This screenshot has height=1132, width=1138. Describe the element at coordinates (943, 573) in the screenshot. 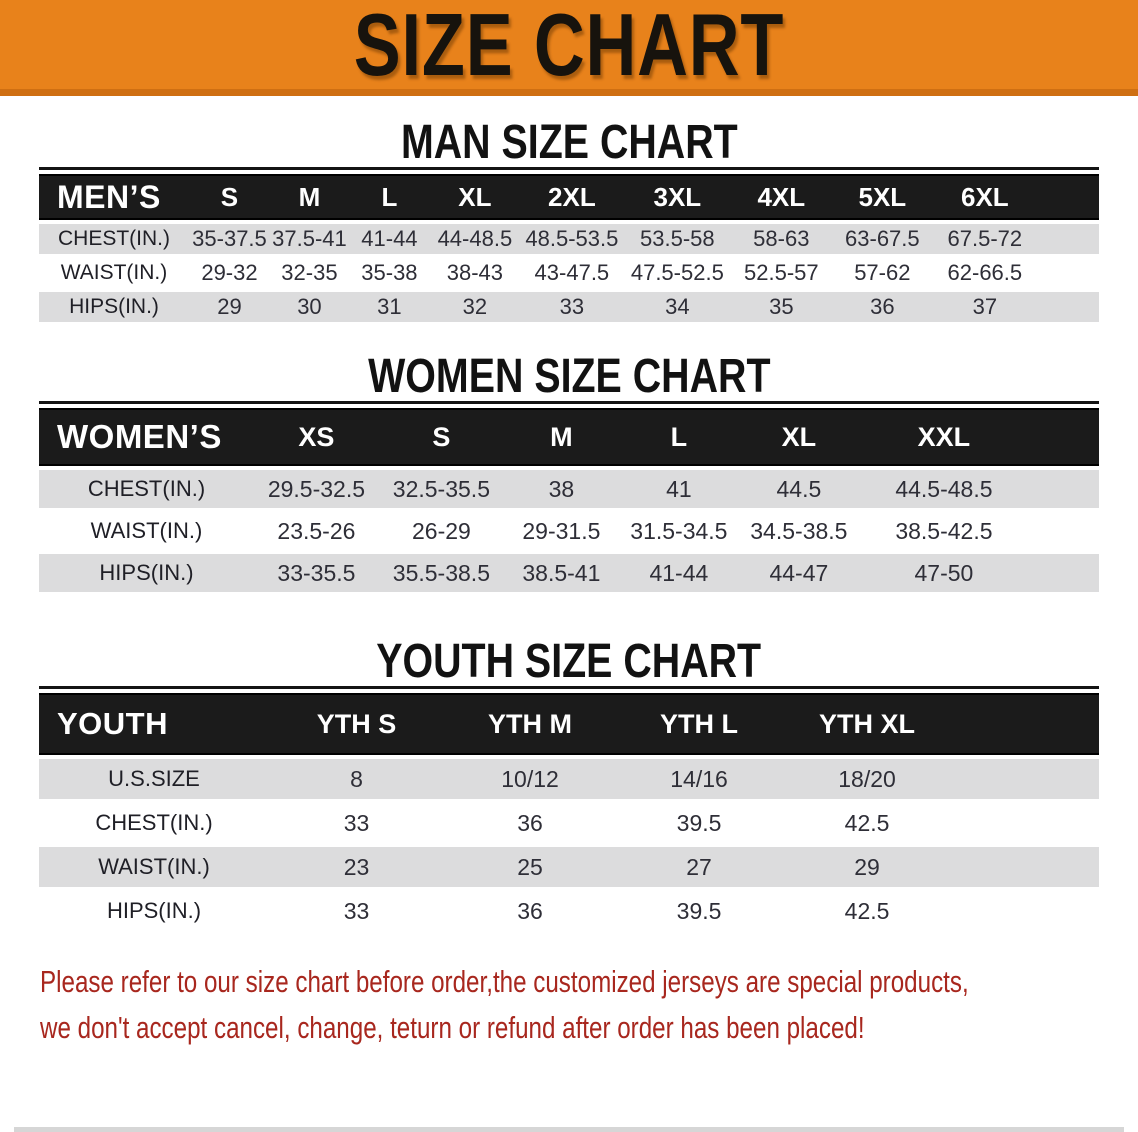

I see `size-value-cell: 47-50` at that location.